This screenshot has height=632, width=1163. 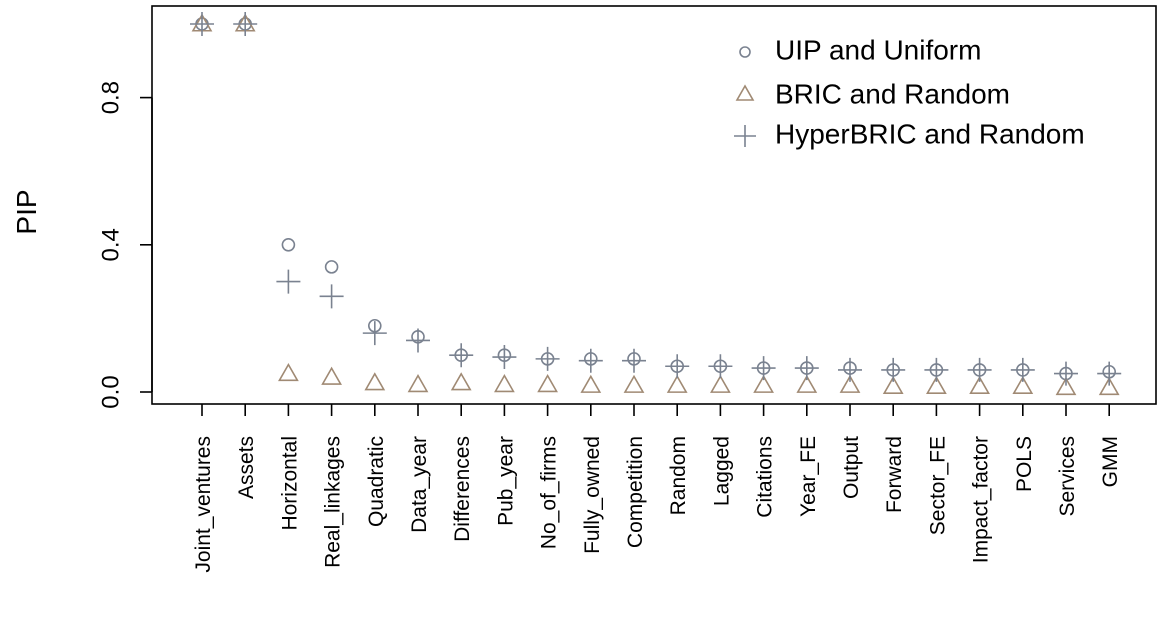 I want to click on x-tick-label: No_of_firms, so click(x=549, y=492).